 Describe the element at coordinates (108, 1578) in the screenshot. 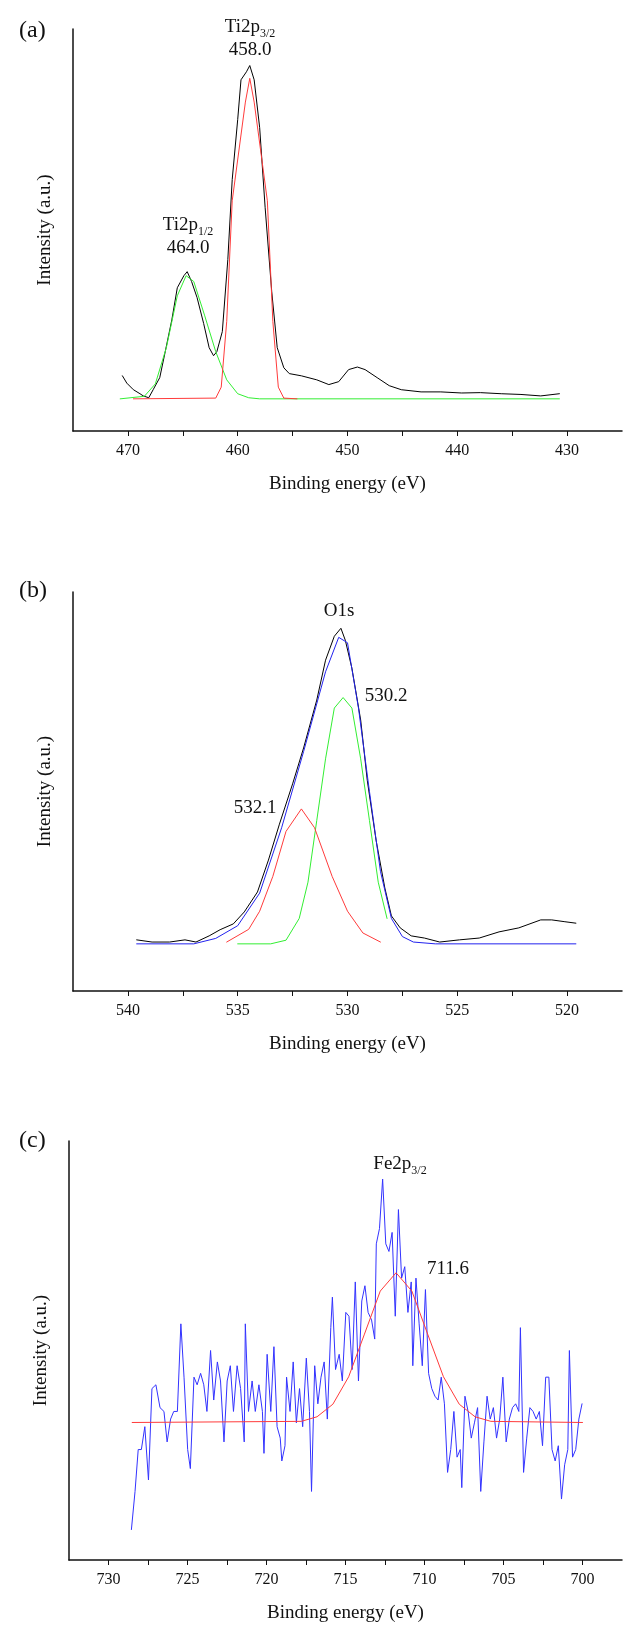

I see `x-tick-label: 730` at that location.